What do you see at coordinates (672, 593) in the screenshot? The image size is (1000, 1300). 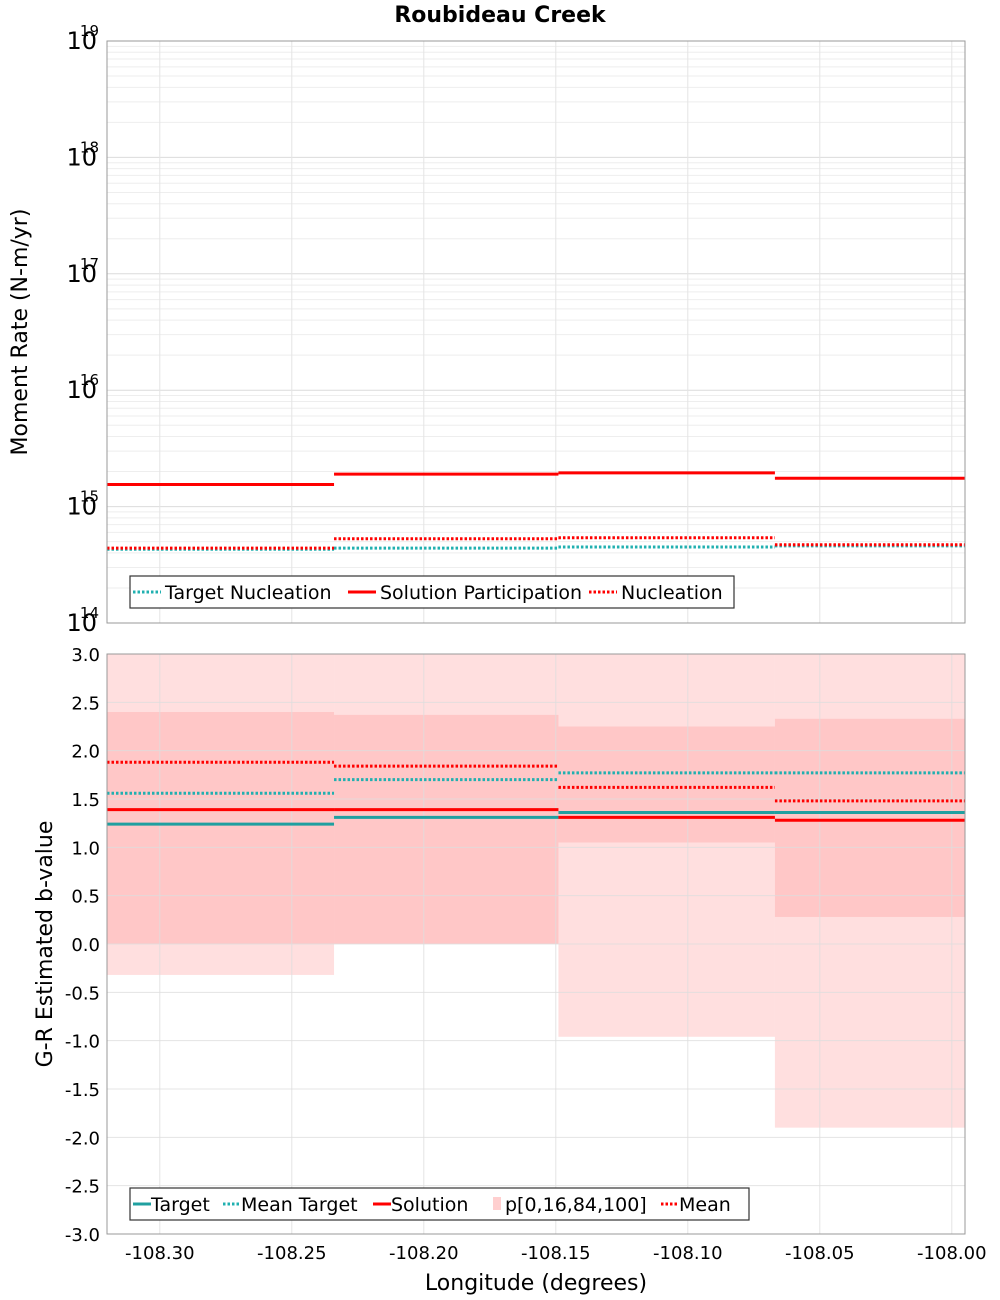 I see `top-legend-label-nucleation: Nucleation` at bounding box center [672, 593].